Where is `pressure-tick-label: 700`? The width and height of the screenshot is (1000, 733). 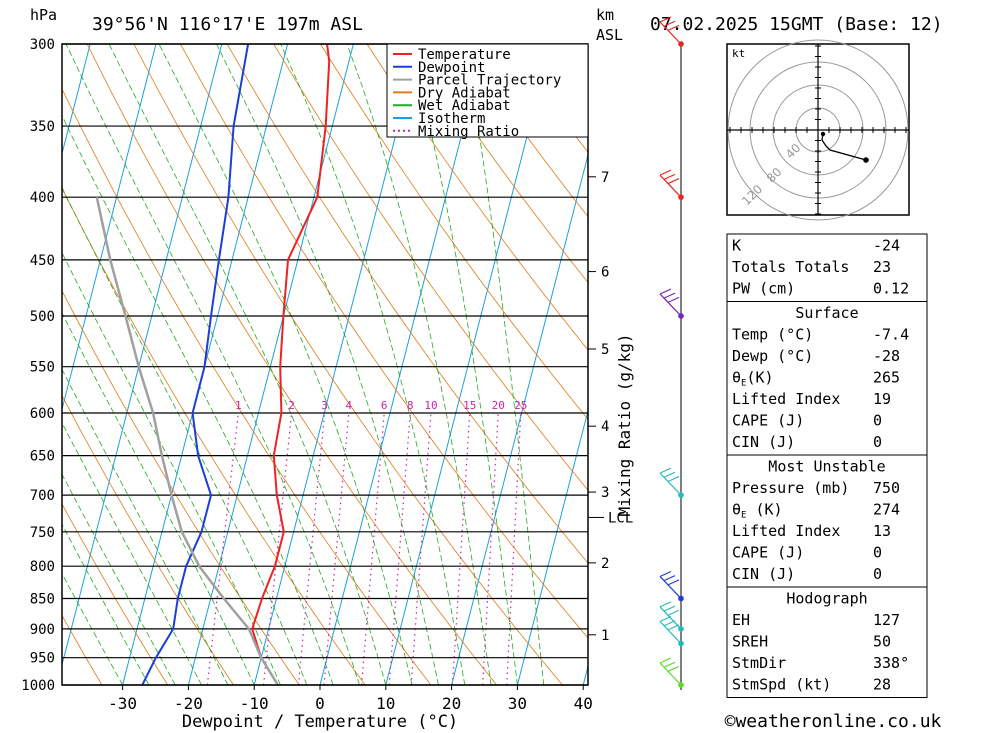
pressure-tick-label: 700 is located at coordinates (42, 496).